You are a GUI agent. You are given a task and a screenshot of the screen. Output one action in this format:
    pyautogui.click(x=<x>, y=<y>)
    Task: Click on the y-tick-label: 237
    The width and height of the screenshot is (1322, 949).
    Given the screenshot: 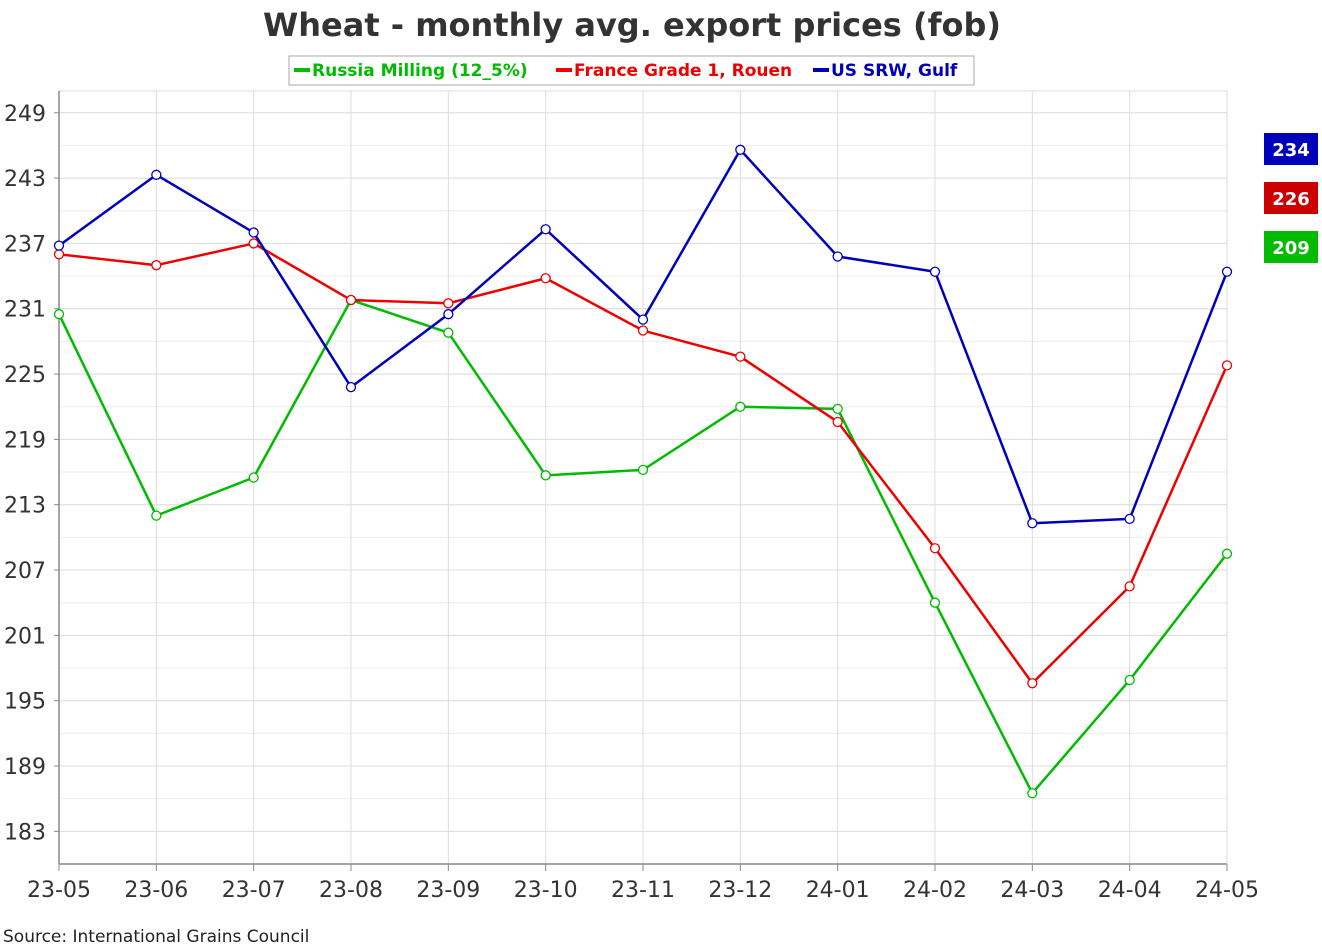 What is the action you would take?
    pyautogui.click(x=25, y=244)
    